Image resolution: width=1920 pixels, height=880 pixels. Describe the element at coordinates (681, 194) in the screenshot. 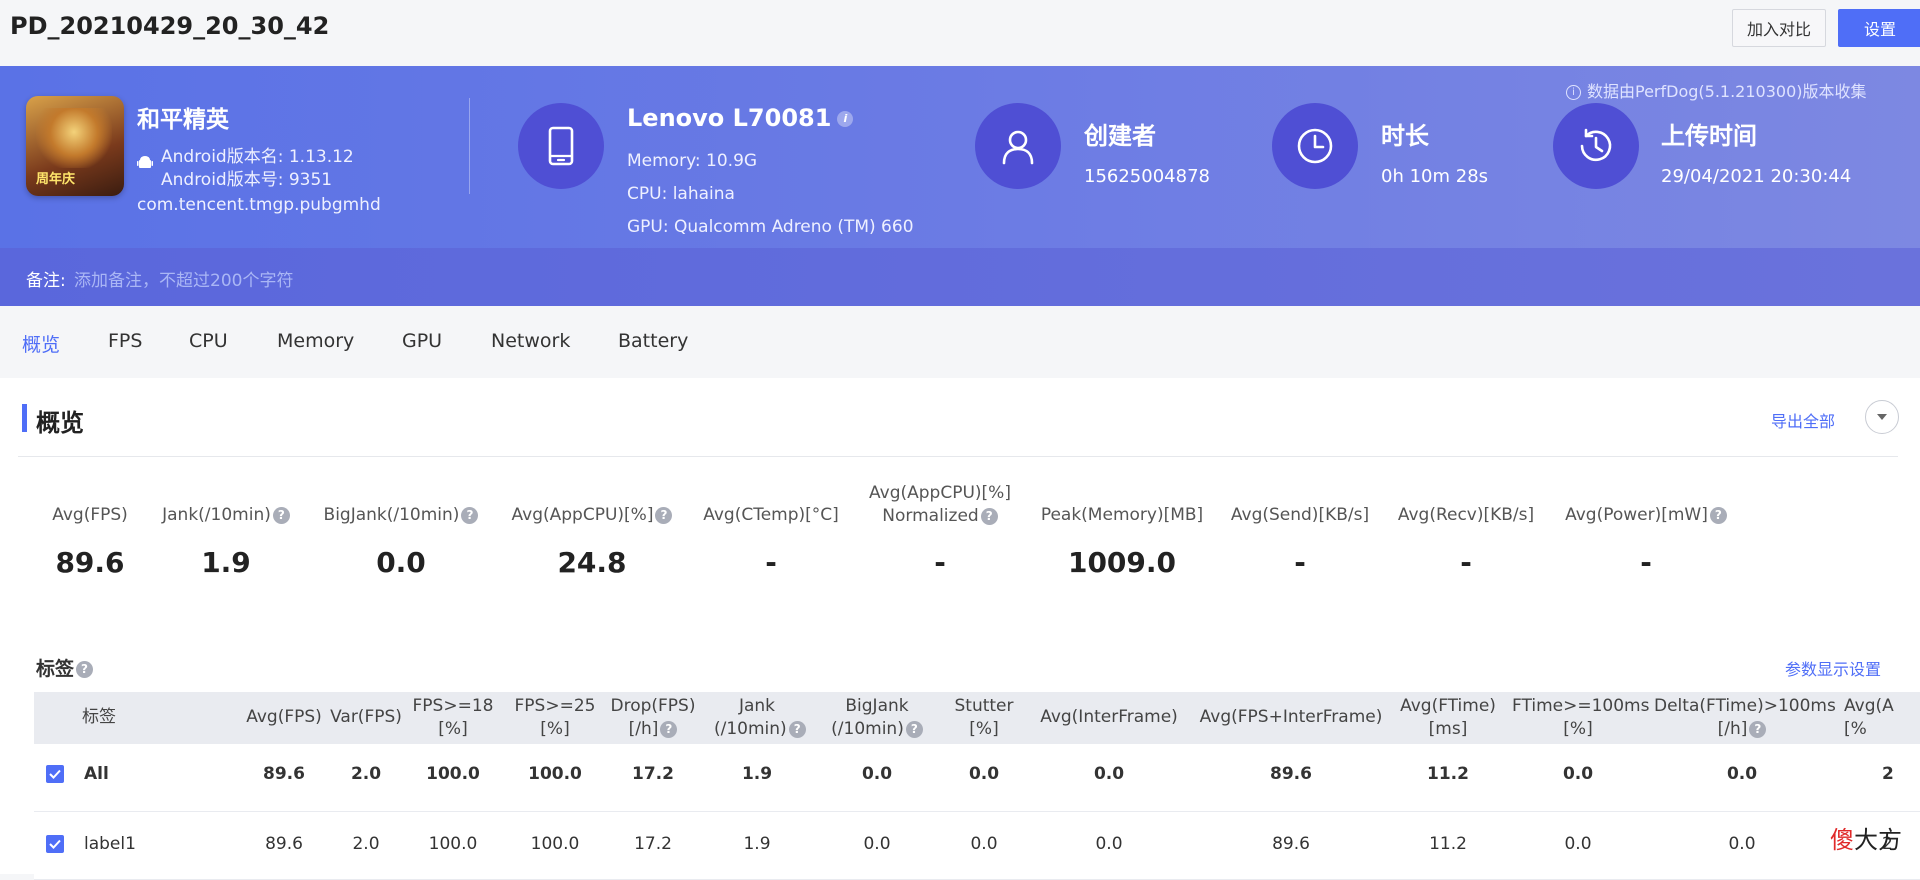

I see `device-cpu: CPU: lahaina` at that location.